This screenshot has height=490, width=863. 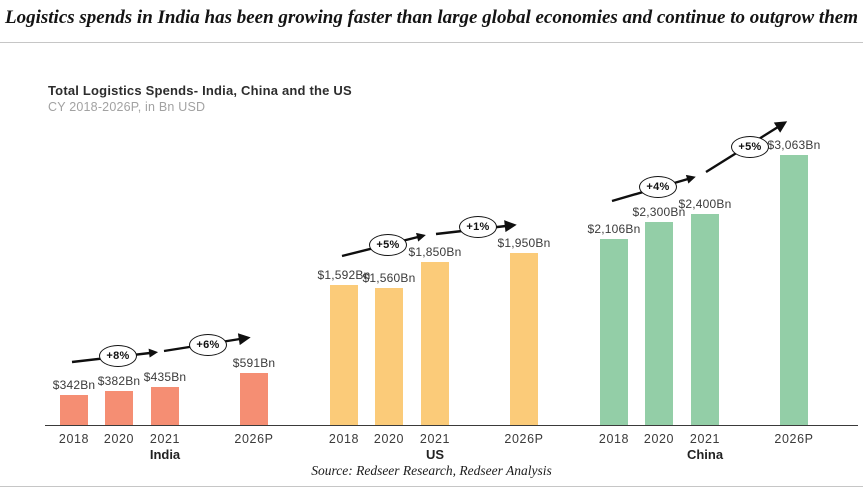 What do you see at coordinates (431, 486) in the screenshot?
I see `footer-divider` at bounding box center [431, 486].